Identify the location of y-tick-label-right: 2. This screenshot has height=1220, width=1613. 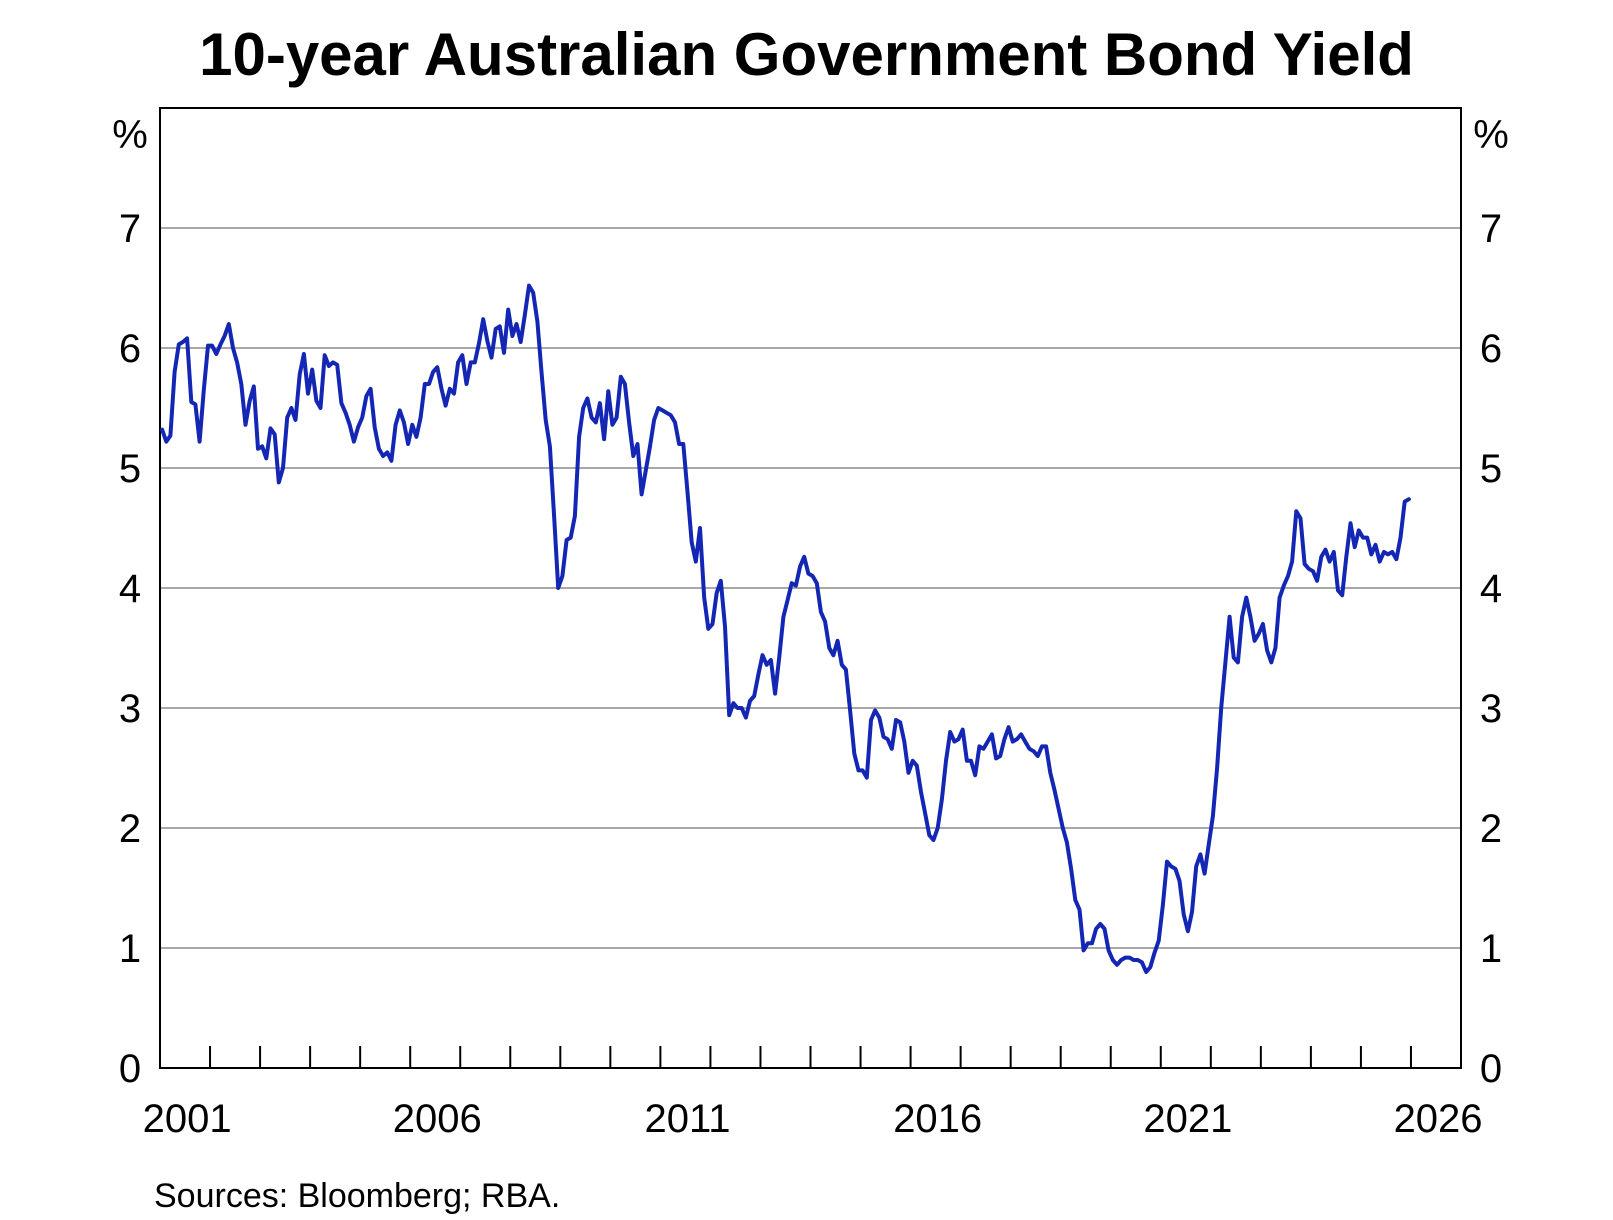
(1491, 829).